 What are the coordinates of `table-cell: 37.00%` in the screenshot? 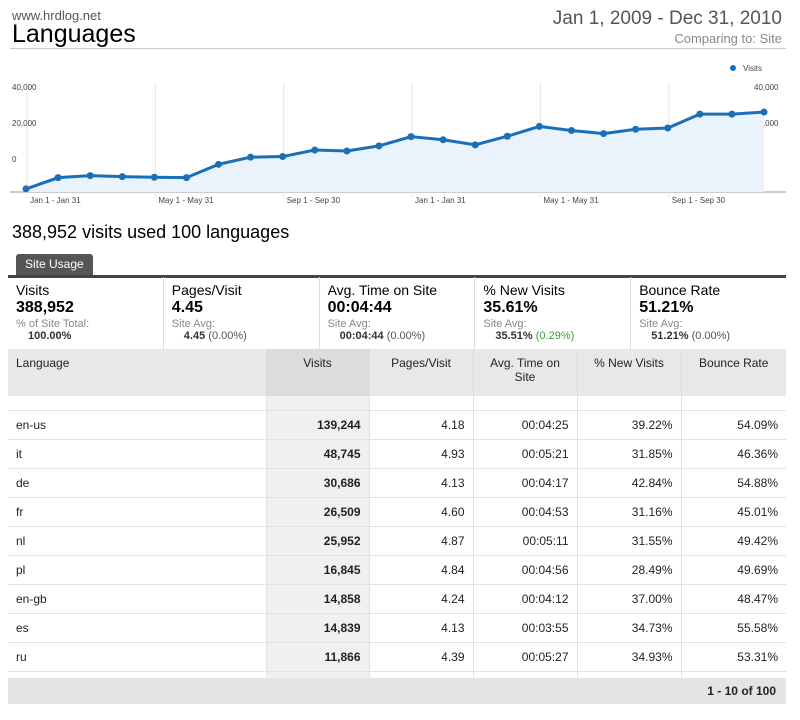 It's located at (628, 599).